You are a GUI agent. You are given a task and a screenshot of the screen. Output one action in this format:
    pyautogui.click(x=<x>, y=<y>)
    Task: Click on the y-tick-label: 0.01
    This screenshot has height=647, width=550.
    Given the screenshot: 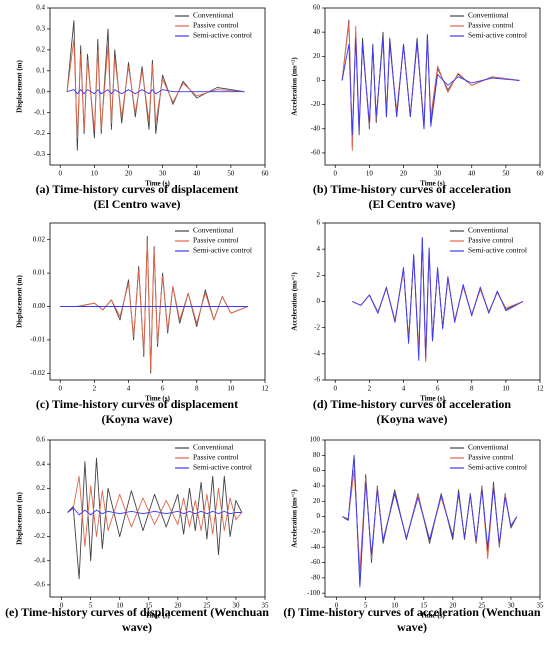 What is the action you would take?
    pyautogui.click(x=39, y=273)
    